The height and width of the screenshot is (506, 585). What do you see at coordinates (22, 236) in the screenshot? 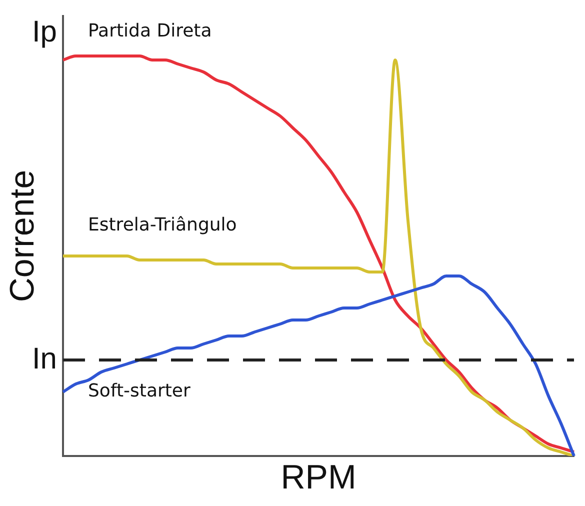
I see `y-axis-title: Corrente` at bounding box center [22, 236].